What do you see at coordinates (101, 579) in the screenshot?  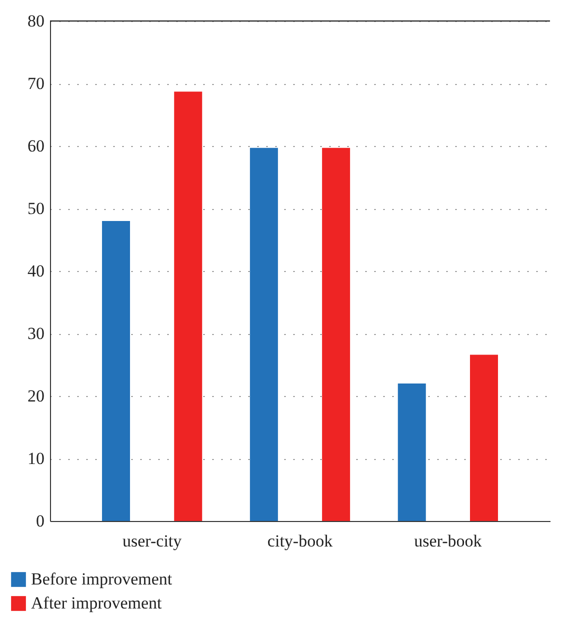 I see `legend-label: Before improvement` at bounding box center [101, 579].